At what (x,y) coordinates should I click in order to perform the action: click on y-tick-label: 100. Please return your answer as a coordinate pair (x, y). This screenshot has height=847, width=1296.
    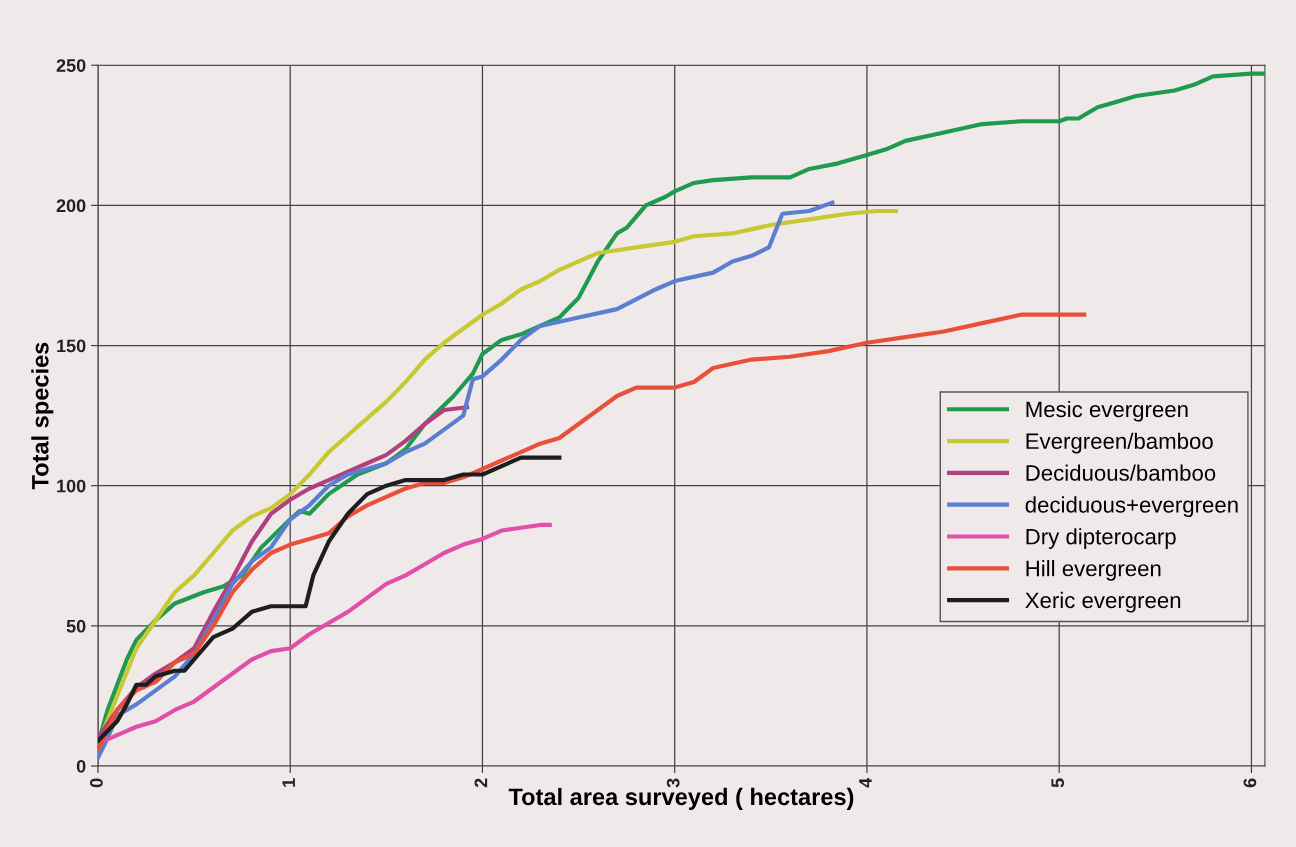
    Looking at the image, I should click on (71, 486).